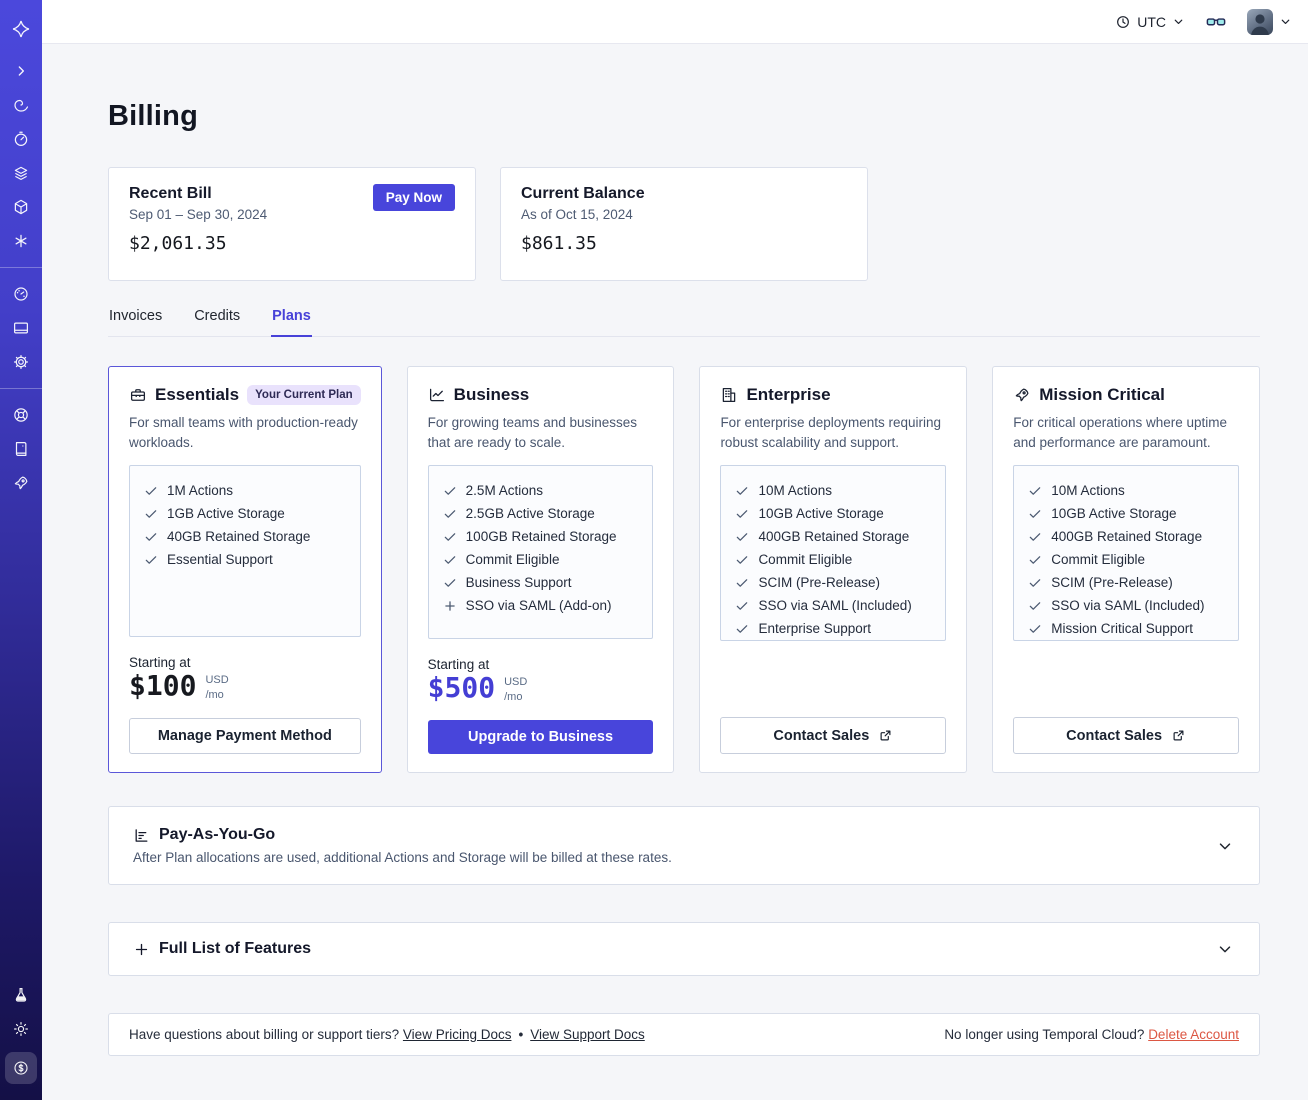 The height and width of the screenshot is (1100, 1308). Describe the element at coordinates (541, 605) in the screenshot. I see `plan-feature: SSO via SAML (Add-on)` at that location.